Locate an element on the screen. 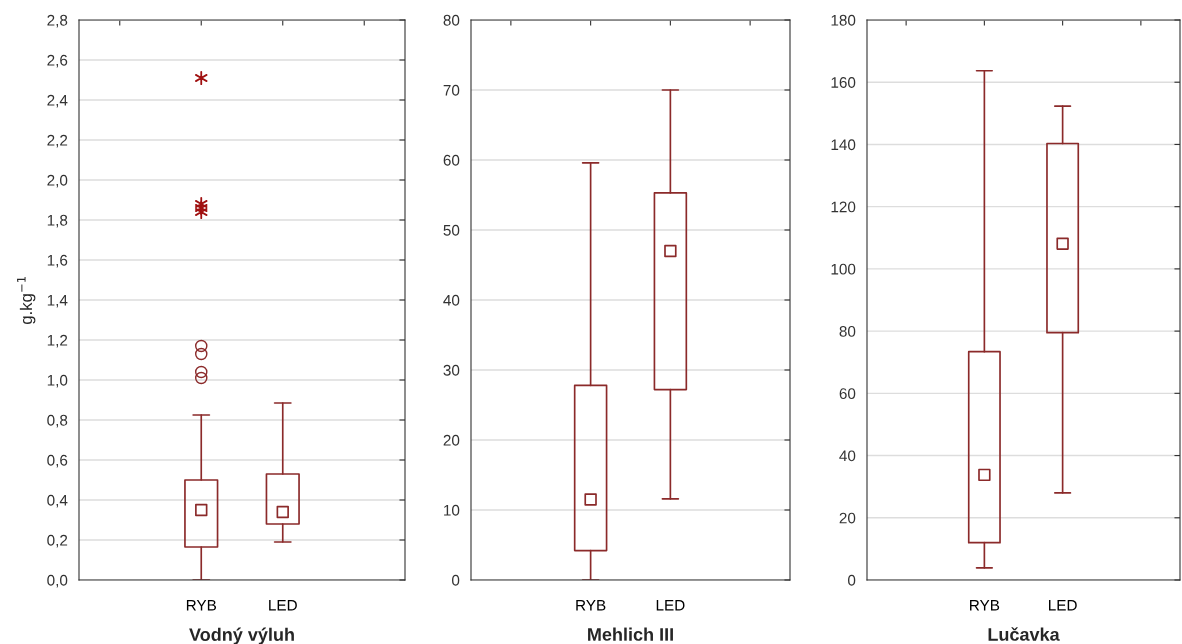 This screenshot has height=644, width=1182. y-tick-label: 1,8 is located at coordinates (57, 221).